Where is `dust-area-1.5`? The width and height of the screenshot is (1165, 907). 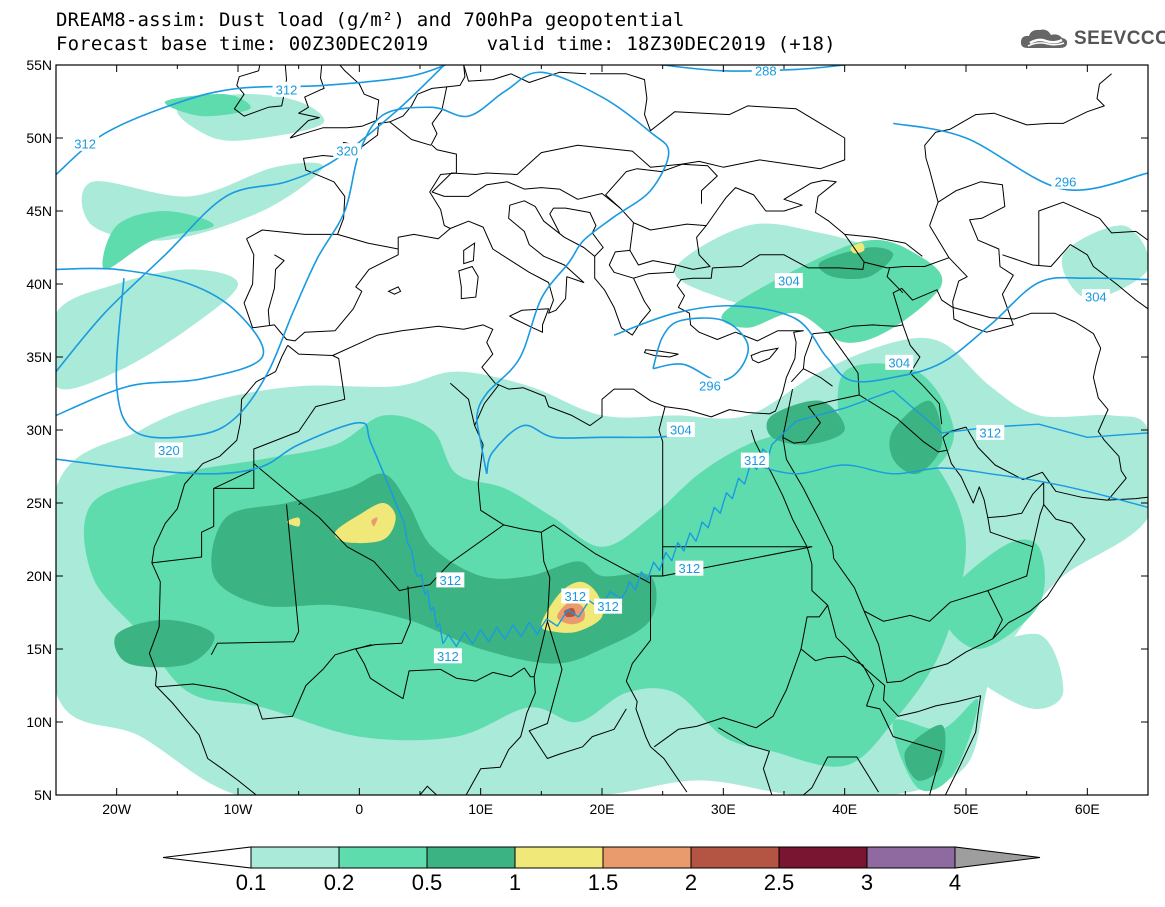
dust-area-1.5 is located at coordinates (374, 522).